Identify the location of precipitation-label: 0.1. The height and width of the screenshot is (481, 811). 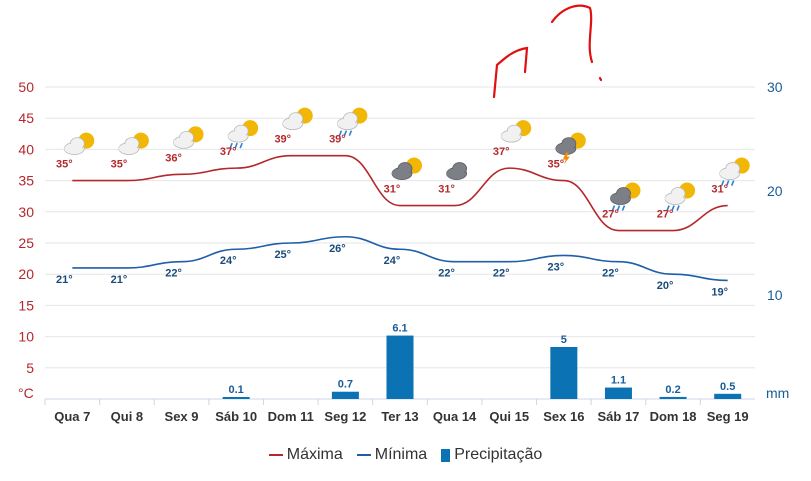
(236, 390).